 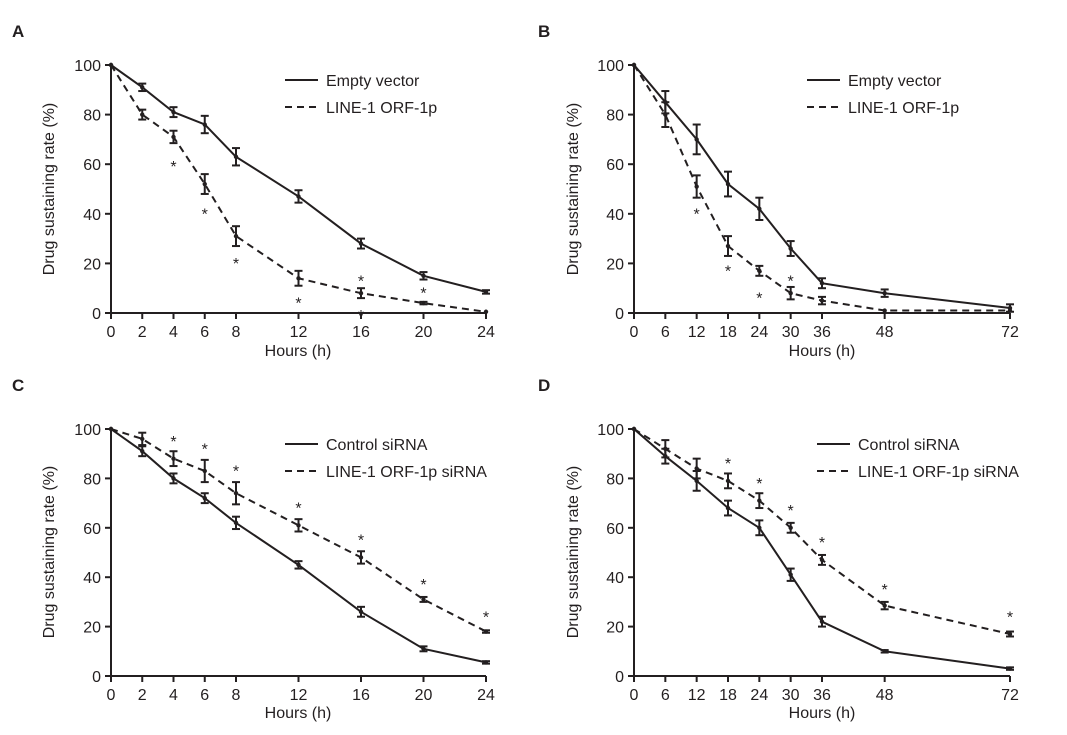 What do you see at coordinates (821, 190) in the screenshot?
I see `chart-panel-b` at bounding box center [821, 190].